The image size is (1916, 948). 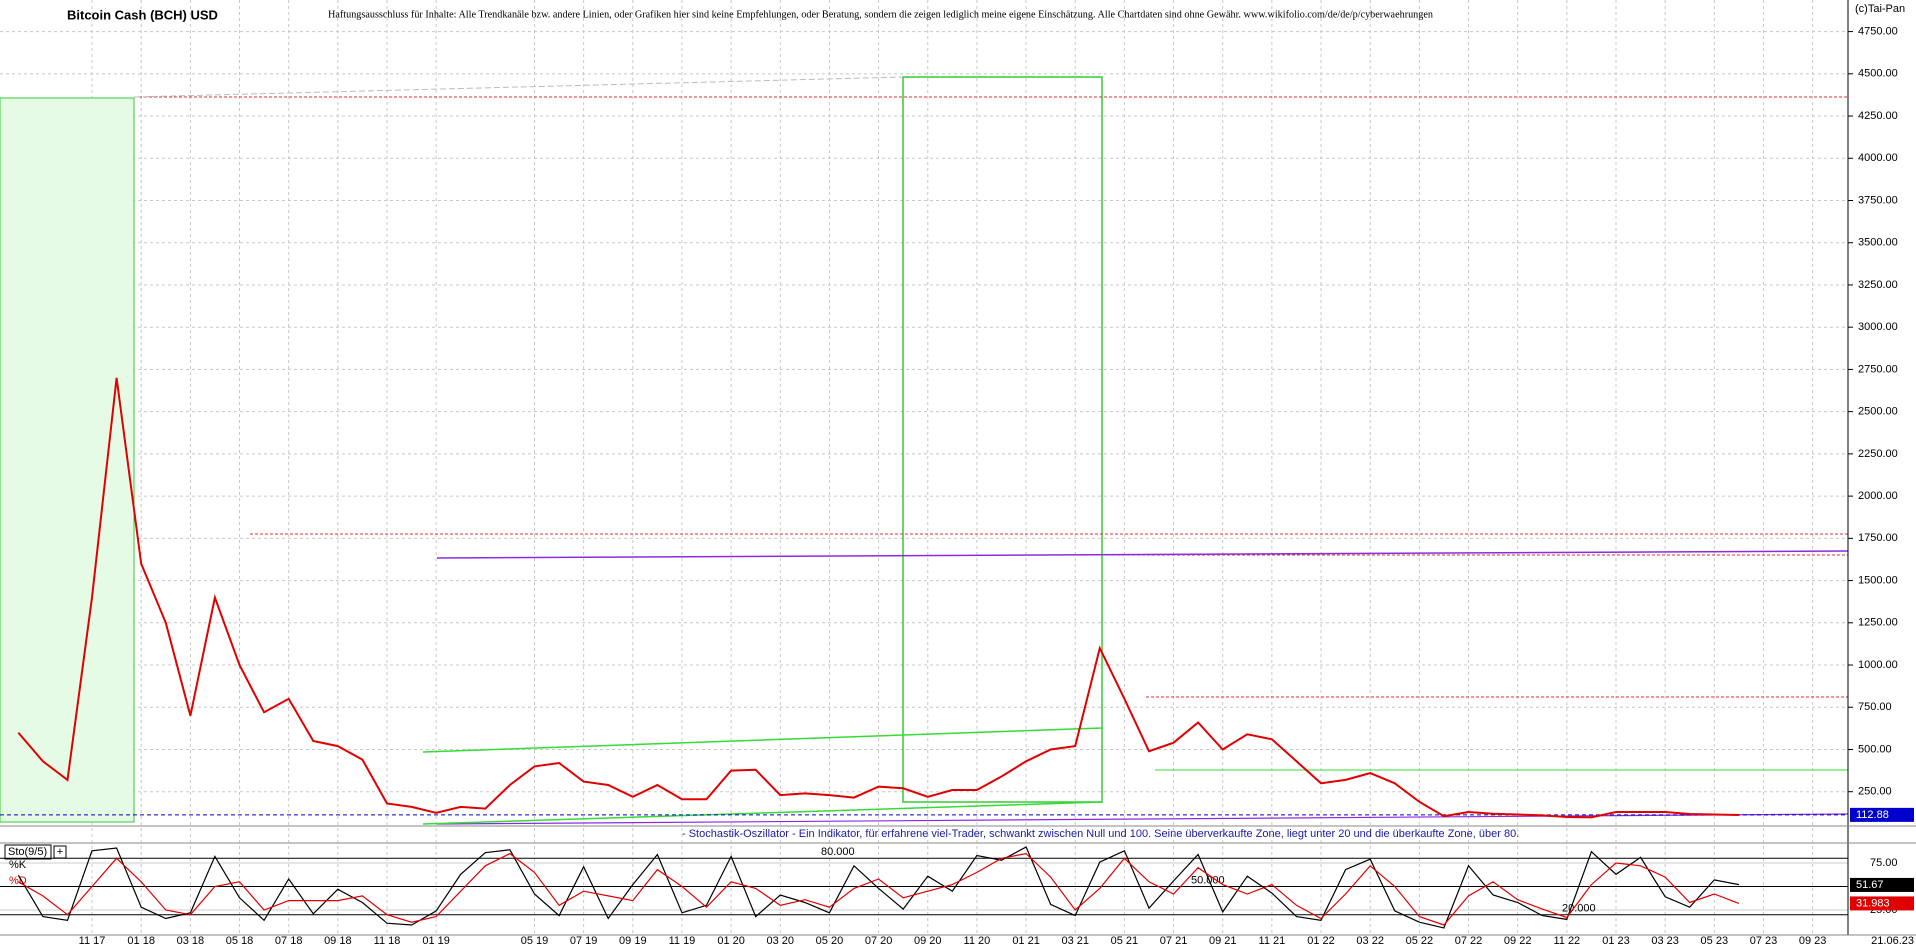 I want to click on expand-icon: +, so click(x=60, y=852).